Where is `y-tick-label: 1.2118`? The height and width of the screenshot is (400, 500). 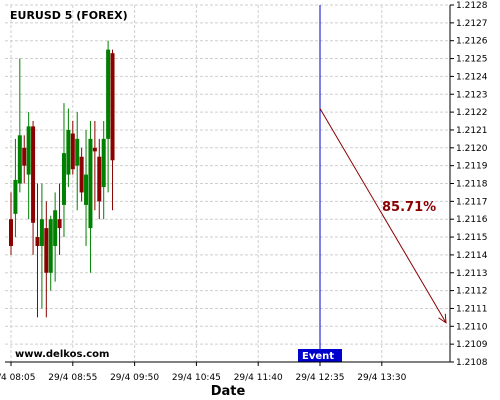
y-tick-label: 1.2118 is located at coordinates (472, 185).